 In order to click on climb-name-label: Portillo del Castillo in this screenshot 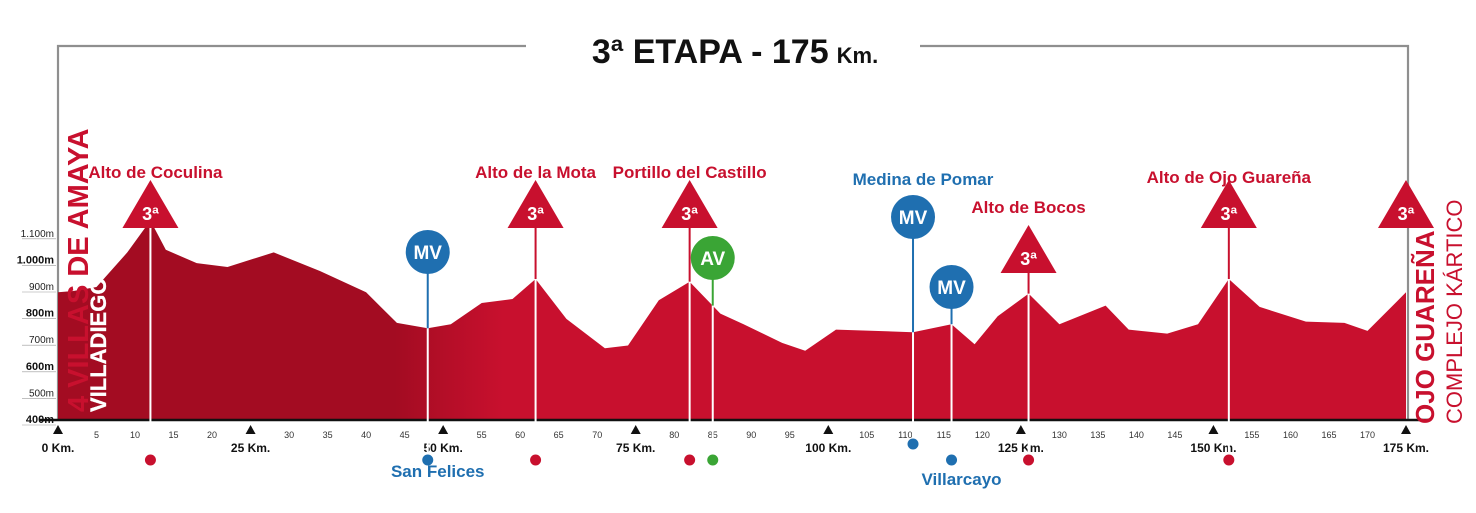, I will do `click(690, 172)`.